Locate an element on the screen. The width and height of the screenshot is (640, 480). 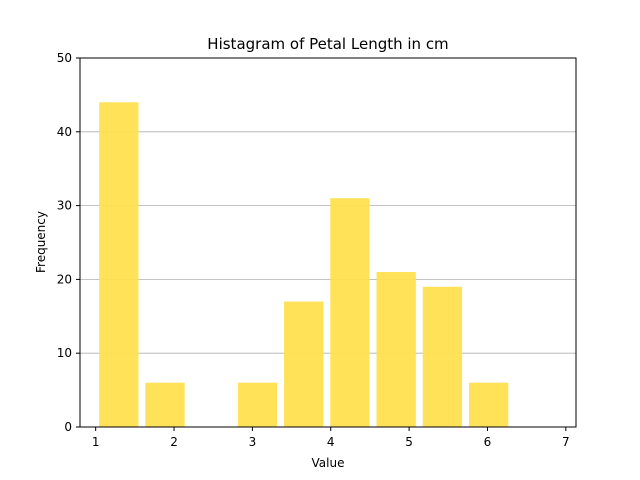
x-tick-label-7: 7 is located at coordinates (566, 442).